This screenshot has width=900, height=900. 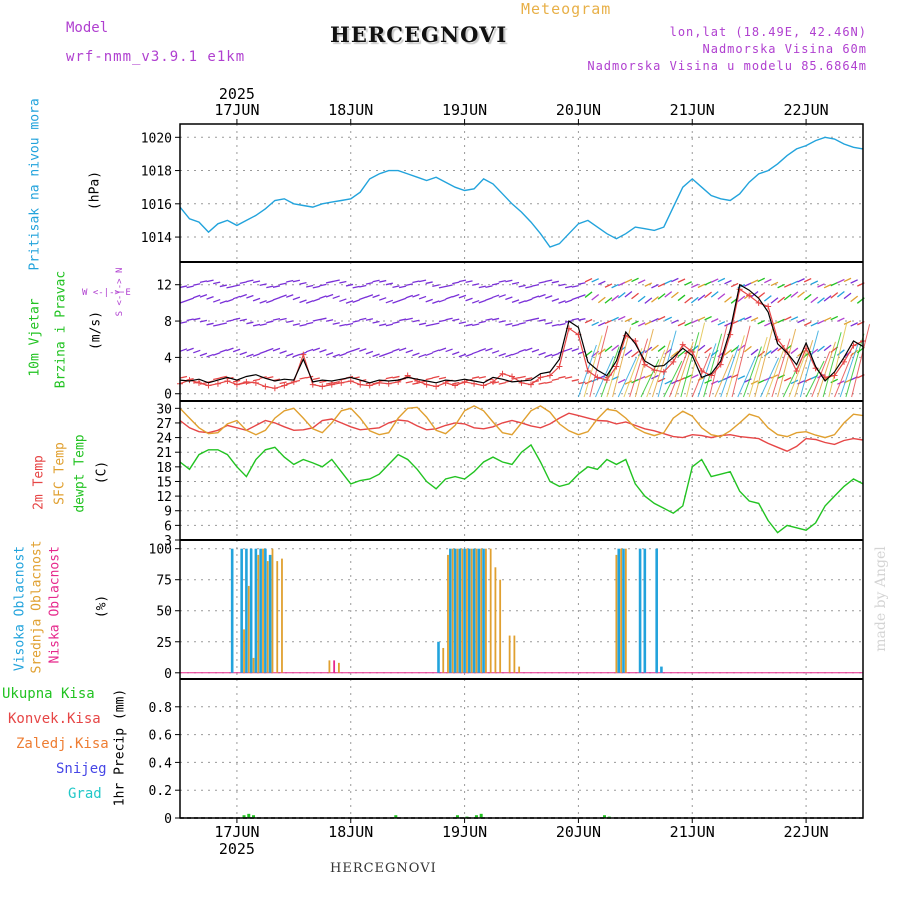 I want to click on precip-legend-total: Ukupna Kisa, so click(x=48, y=694).